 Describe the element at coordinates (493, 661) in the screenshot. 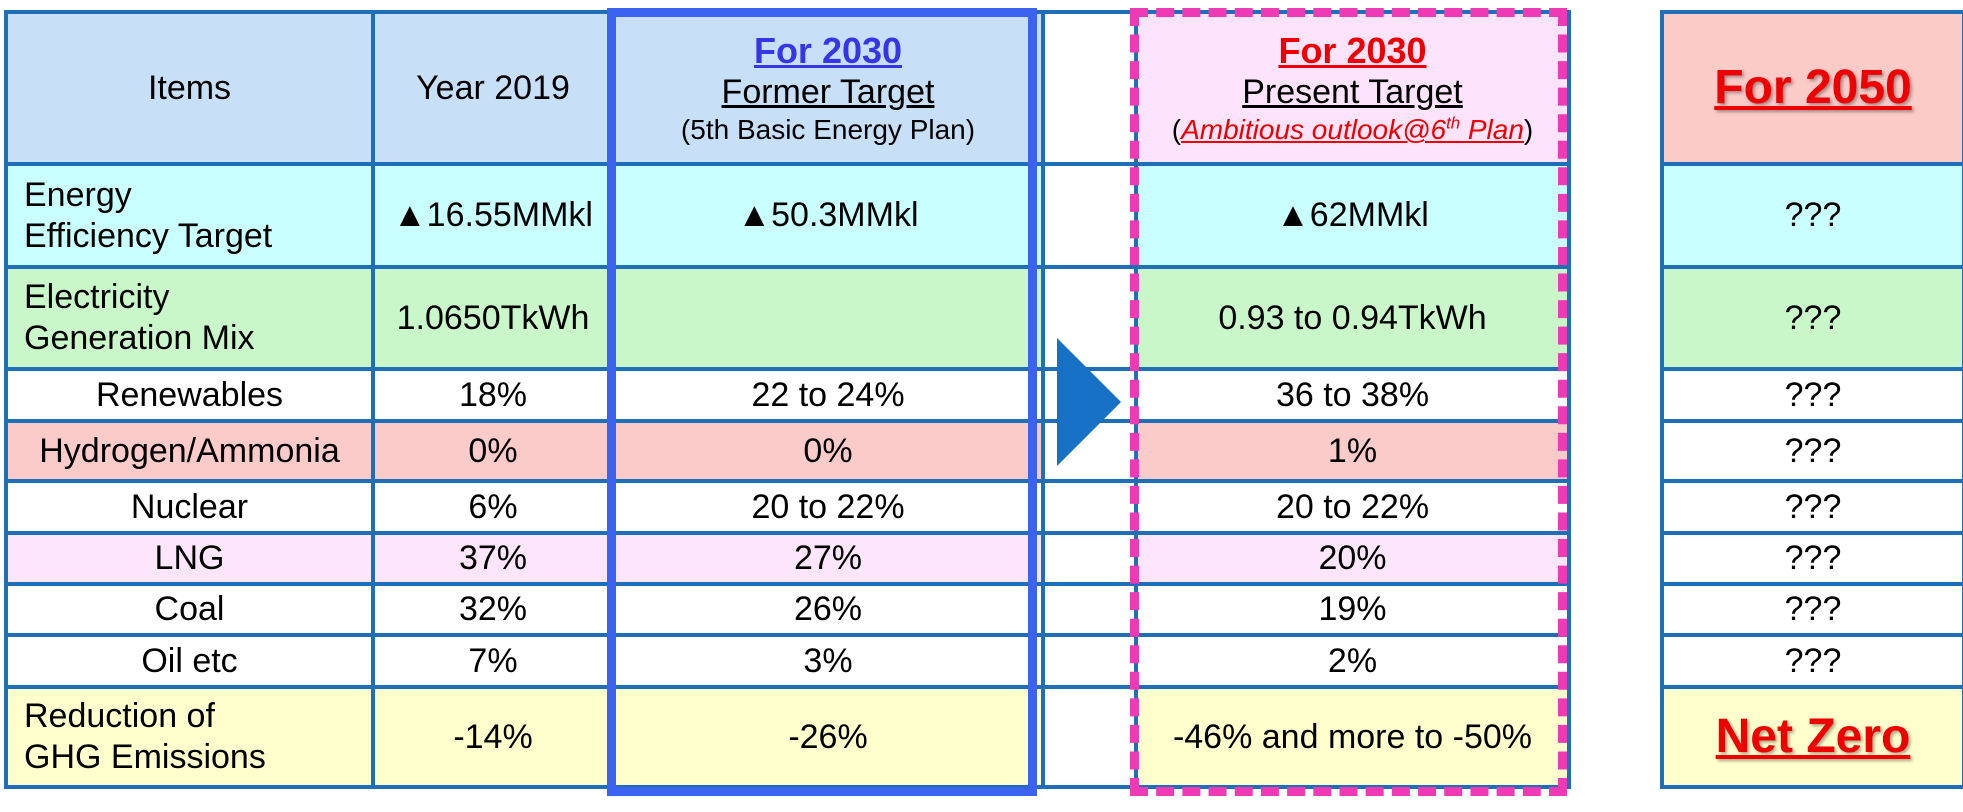

I see `cell-2019: 7%` at that location.